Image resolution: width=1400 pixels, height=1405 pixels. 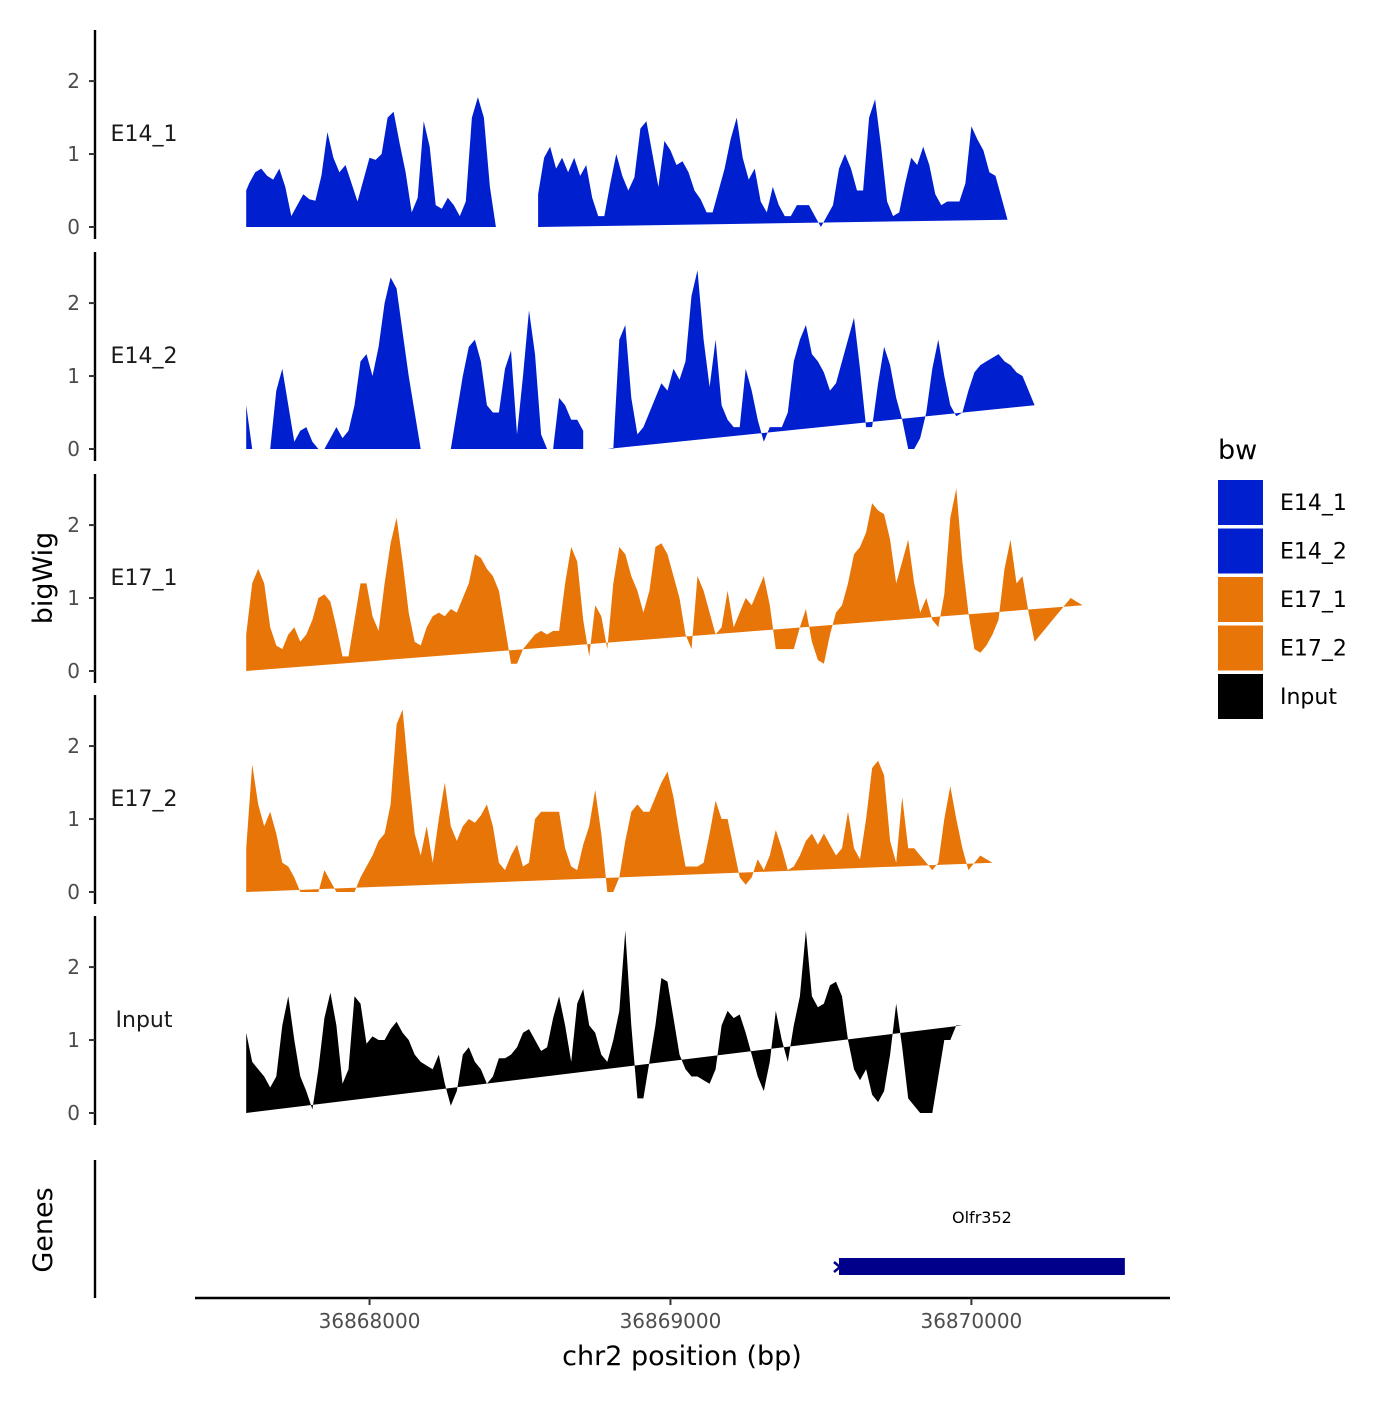 I want to click on track-label: E14_2, so click(x=144, y=356).